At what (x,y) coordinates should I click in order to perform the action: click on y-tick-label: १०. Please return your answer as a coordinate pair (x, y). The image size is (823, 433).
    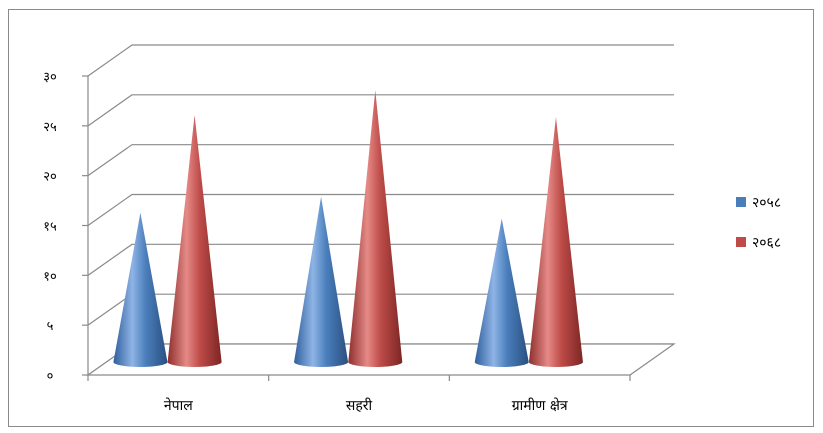
    Looking at the image, I should click on (50, 276).